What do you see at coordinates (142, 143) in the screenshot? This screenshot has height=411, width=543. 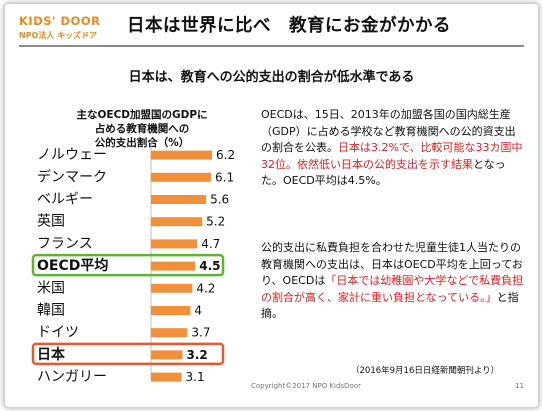 I see `chart-title-line-3: 公的支出割合（%）` at bounding box center [142, 143].